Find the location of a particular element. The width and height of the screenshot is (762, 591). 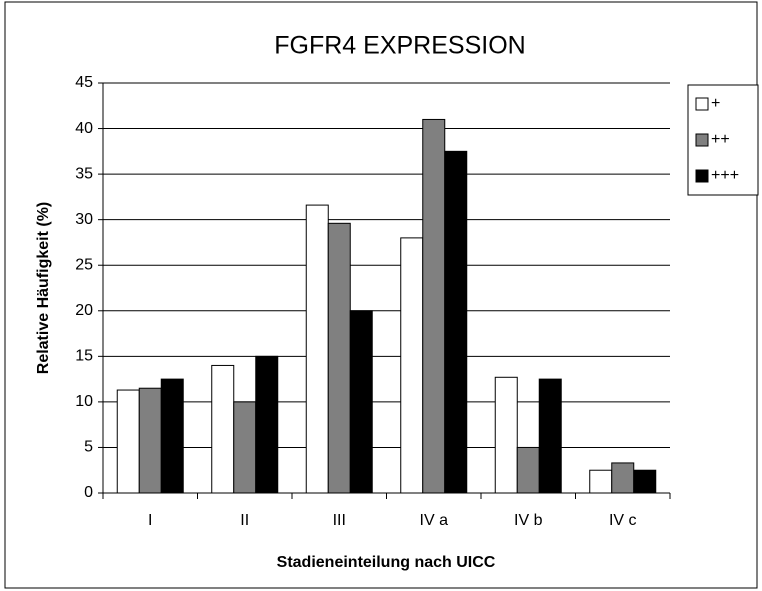

y-tick-label: 30 is located at coordinates (84, 219).